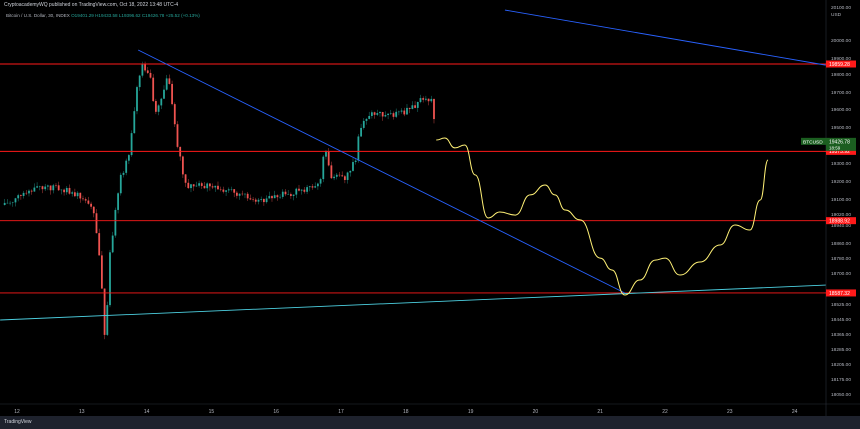  What do you see at coordinates (841, 144) in the screenshot?
I see `last-price-tag` at bounding box center [841, 144].